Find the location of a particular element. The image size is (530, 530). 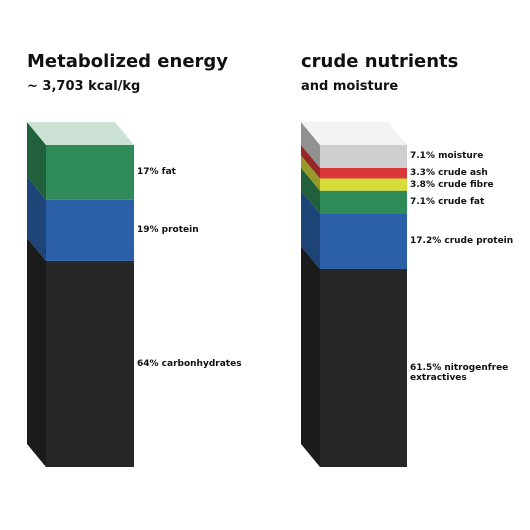

chart-subtitle: ~ 3,703 kcal/kg is located at coordinates (84, 86).